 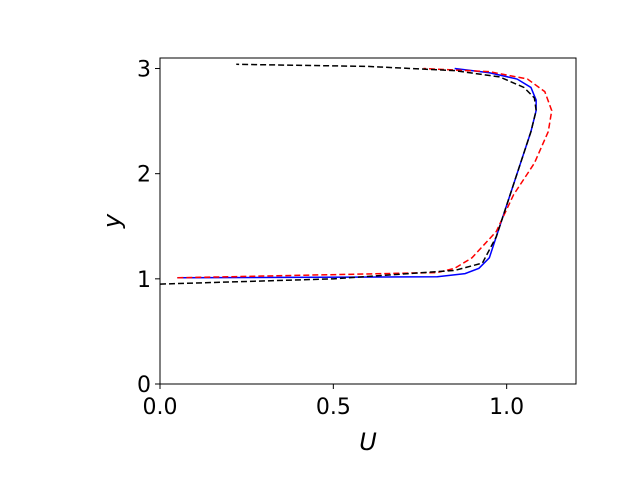 What do you see at coordinates (144, 385) in the screenshot?
I see `y-tick-label: 0` at bounding box center [144, 385].